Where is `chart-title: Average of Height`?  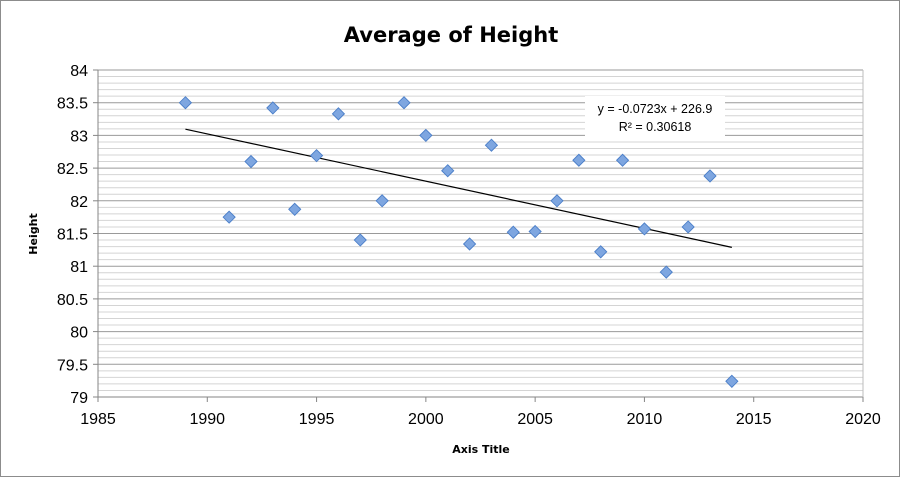 chart-title: Average of Height is located at coordinates (451, 35).